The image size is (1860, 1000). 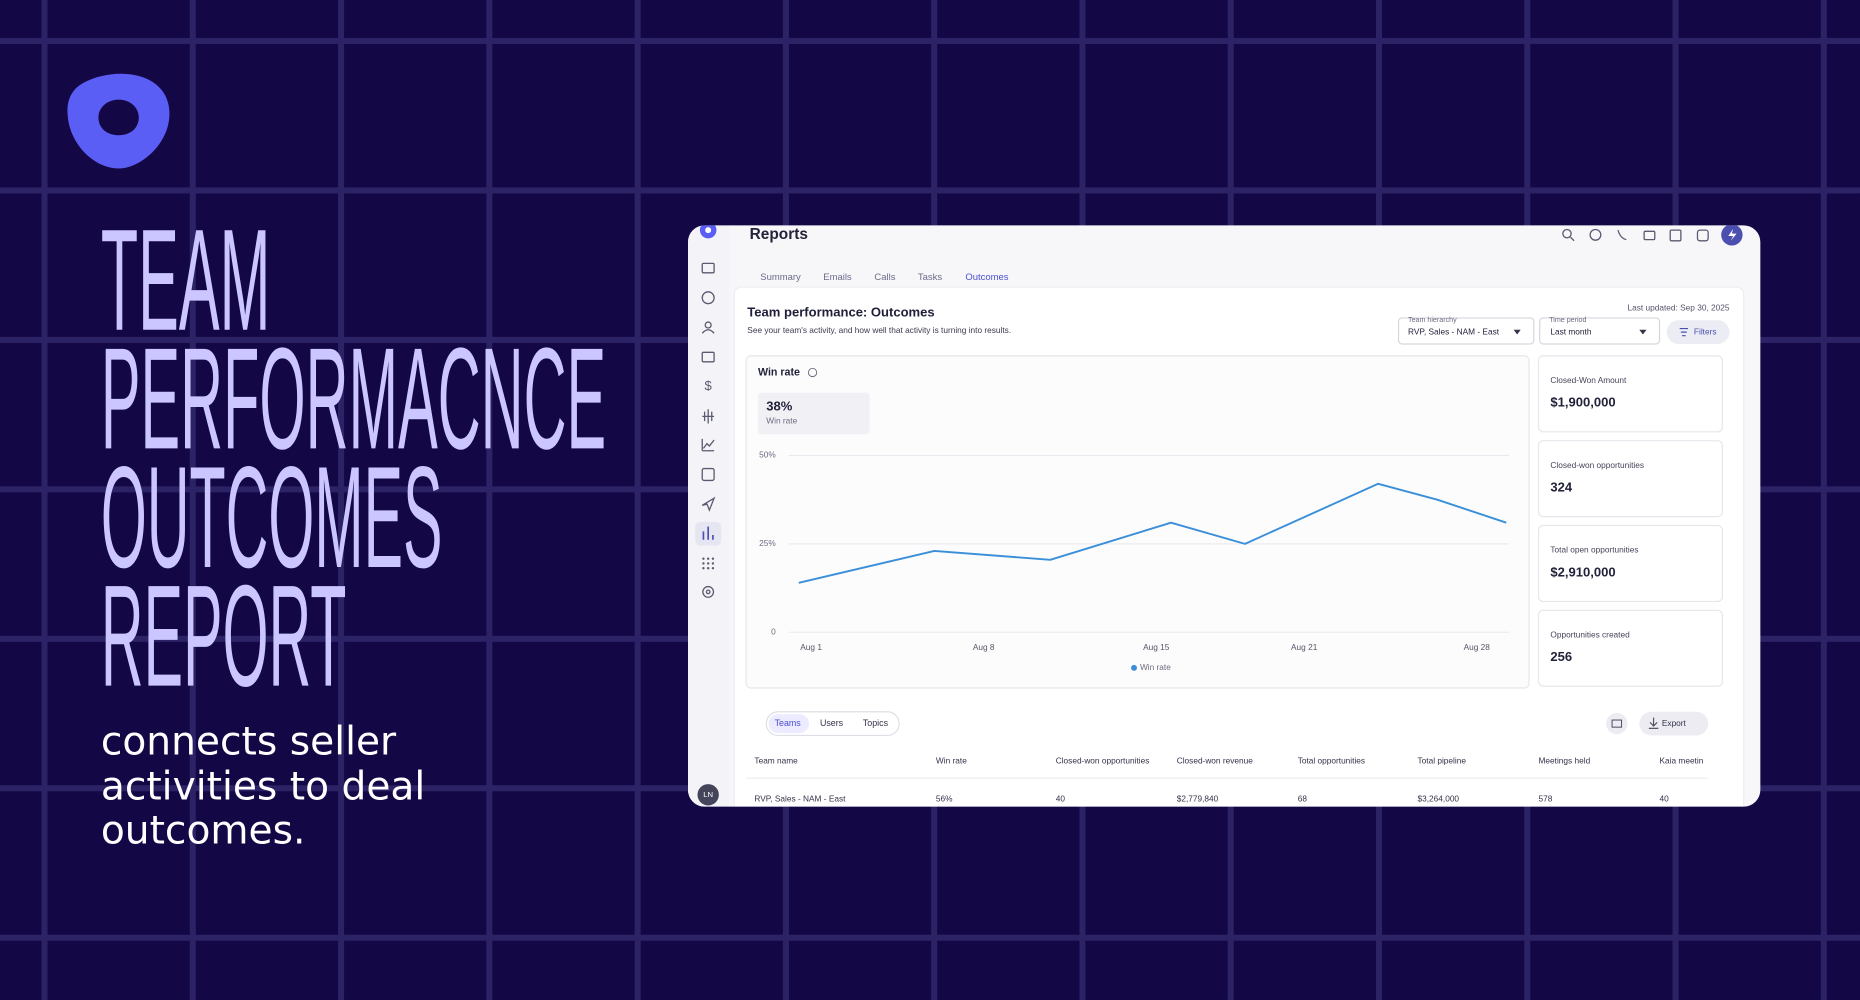 What do you see at coordinates (224, 633) in the screenshot?
I see `title-line: REPORT` at bounding box center [224, 633].